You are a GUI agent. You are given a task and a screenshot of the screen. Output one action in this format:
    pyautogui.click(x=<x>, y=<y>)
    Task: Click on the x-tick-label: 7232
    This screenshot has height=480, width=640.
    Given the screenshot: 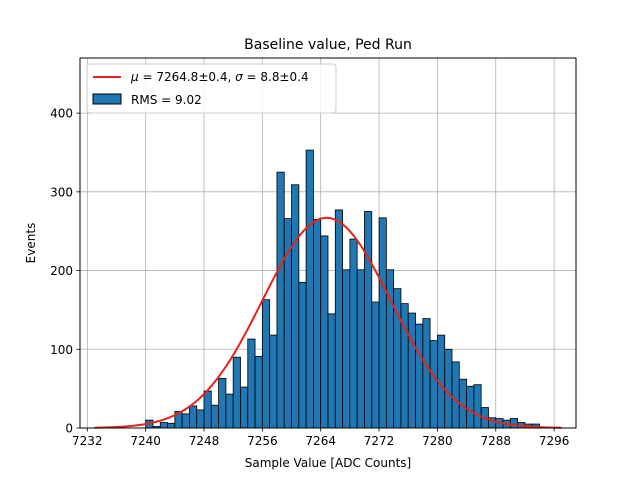 What is the action you would take?
    pyautogui.click(x=87, y=441)
    